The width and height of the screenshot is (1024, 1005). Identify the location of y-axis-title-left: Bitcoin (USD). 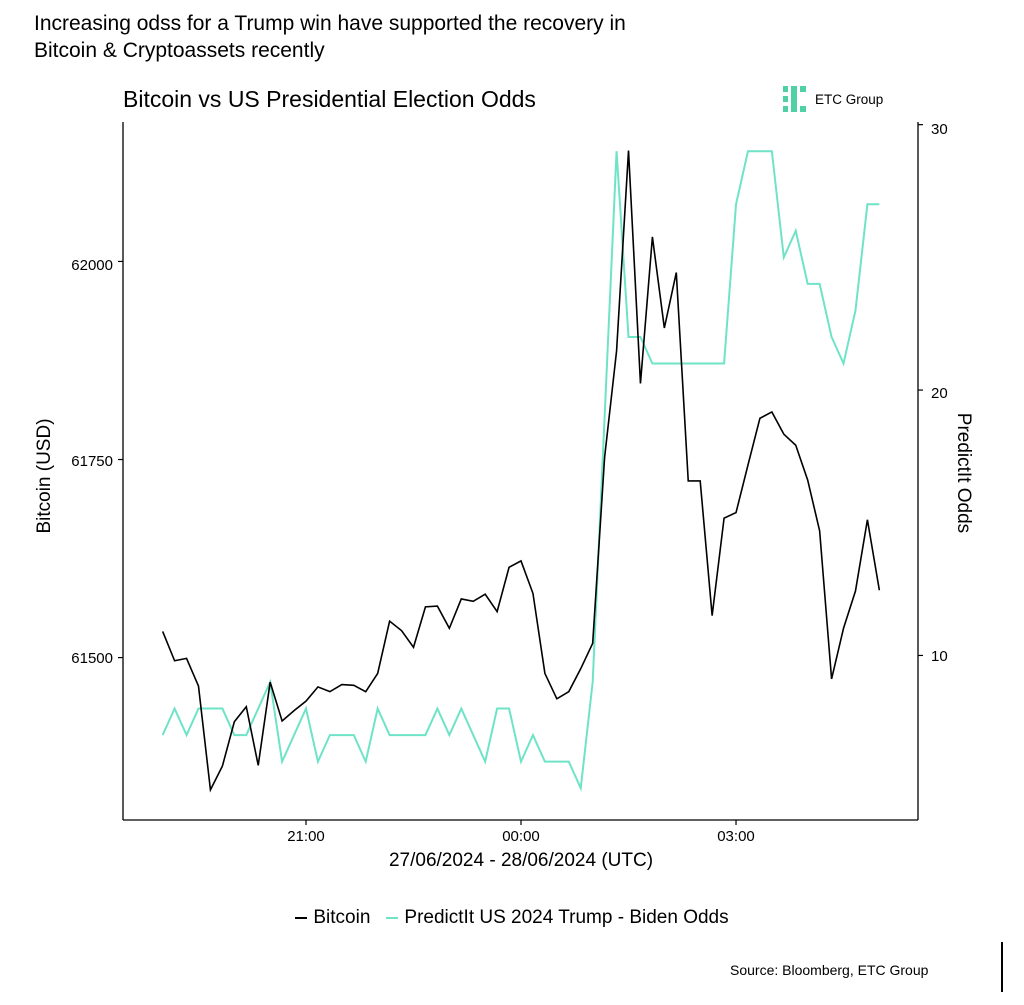
(44, 476).